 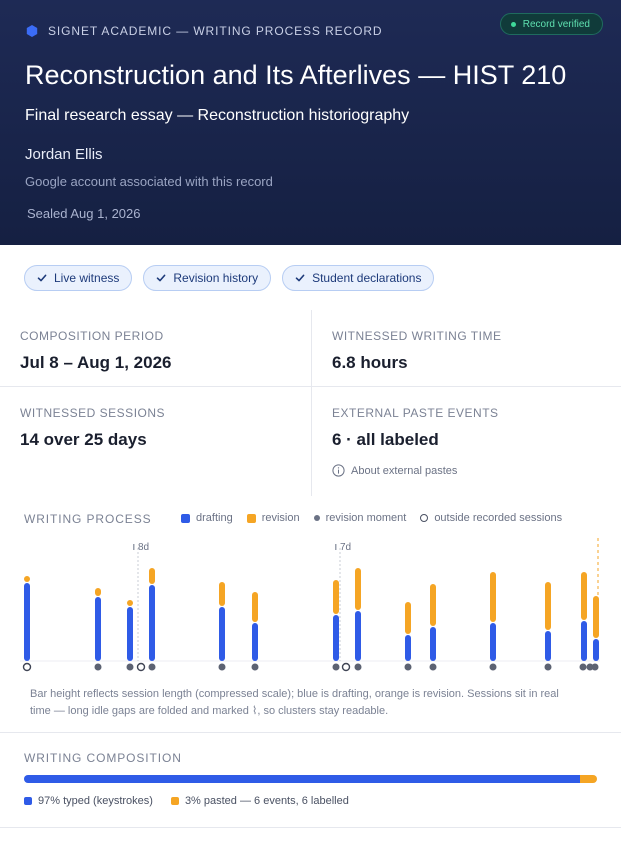 What do you see at coordinates (251, 518) in the screenshot?
I see `revision-swatch` at bounding box center [251, 518].